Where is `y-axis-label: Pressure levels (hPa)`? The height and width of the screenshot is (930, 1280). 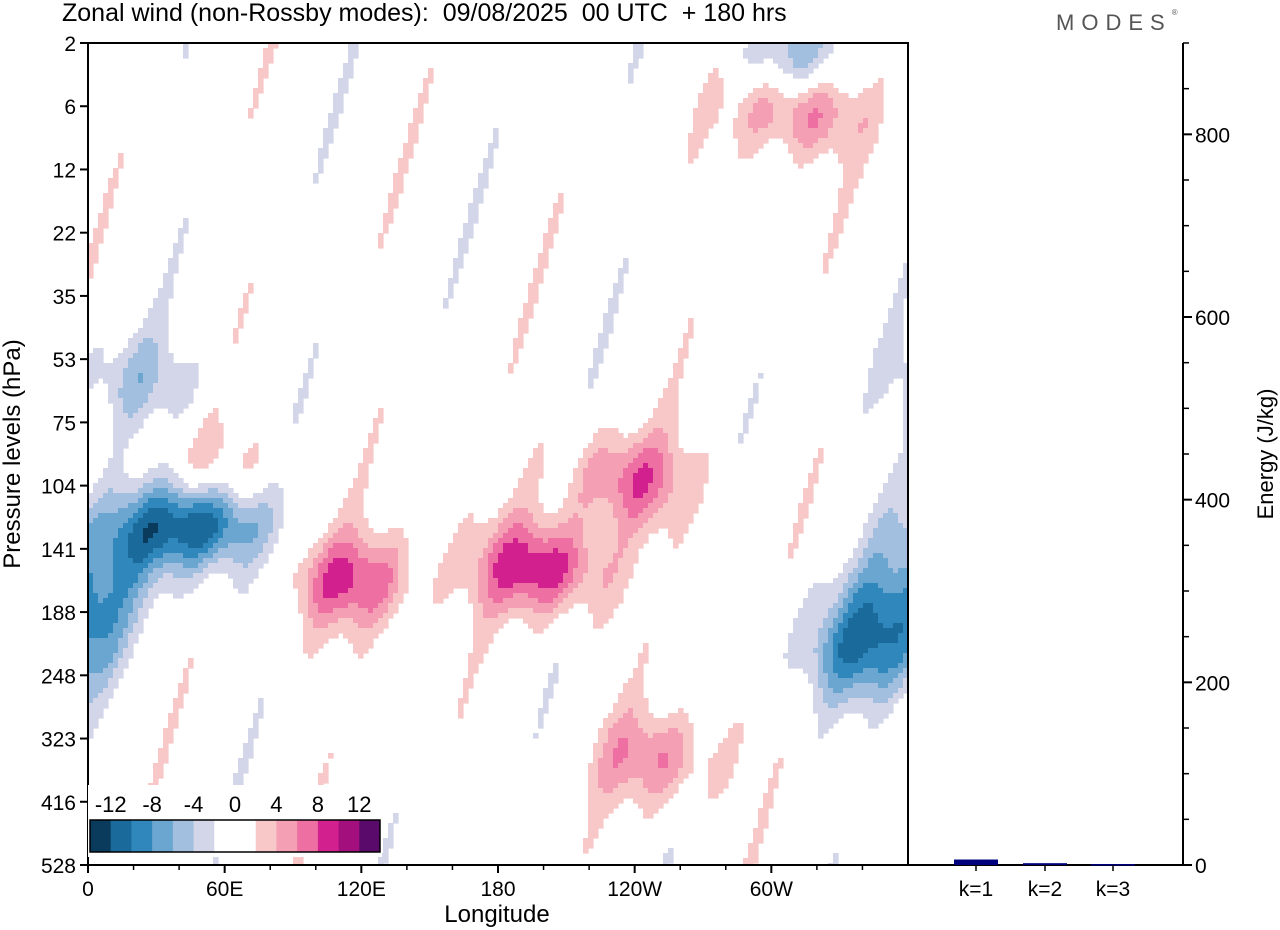
y-axis-label: Pressure levels (hPa) is located at coordinates (13, 453).